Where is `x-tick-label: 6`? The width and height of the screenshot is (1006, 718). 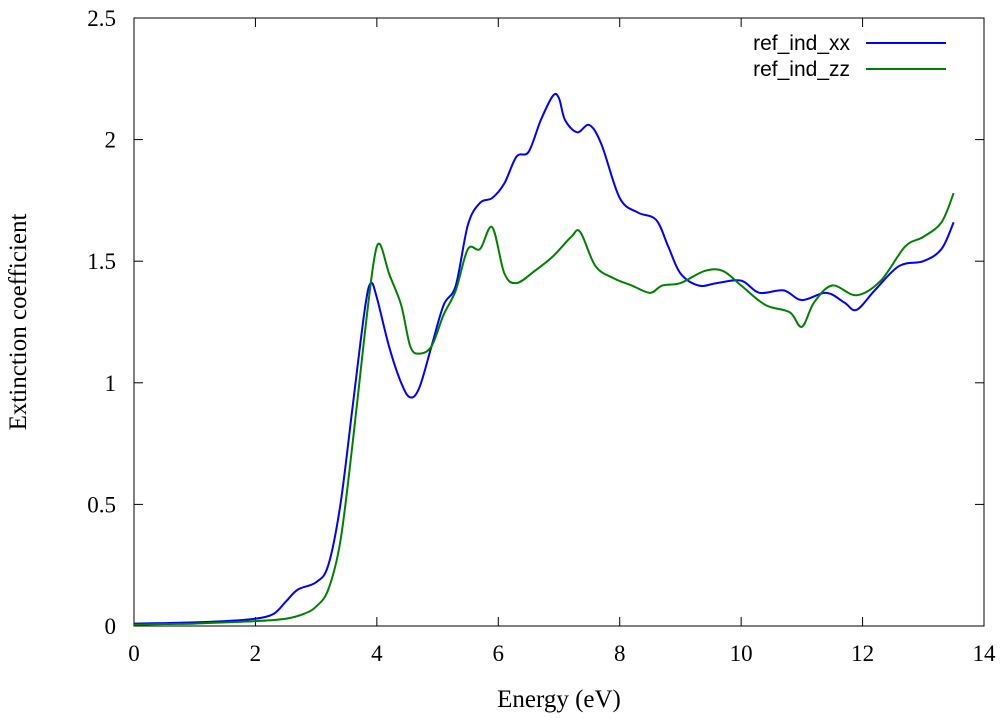 x-tick-label: 6 is located at coordinates (499, 653).